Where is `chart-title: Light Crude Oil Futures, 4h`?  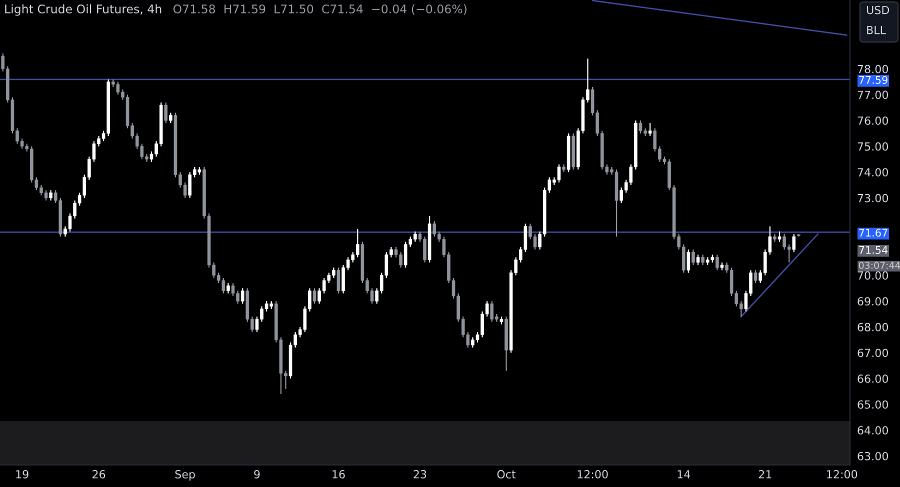
chart-title: Light Crude Oil Futures, 4h is located at coordinates (83, 10).